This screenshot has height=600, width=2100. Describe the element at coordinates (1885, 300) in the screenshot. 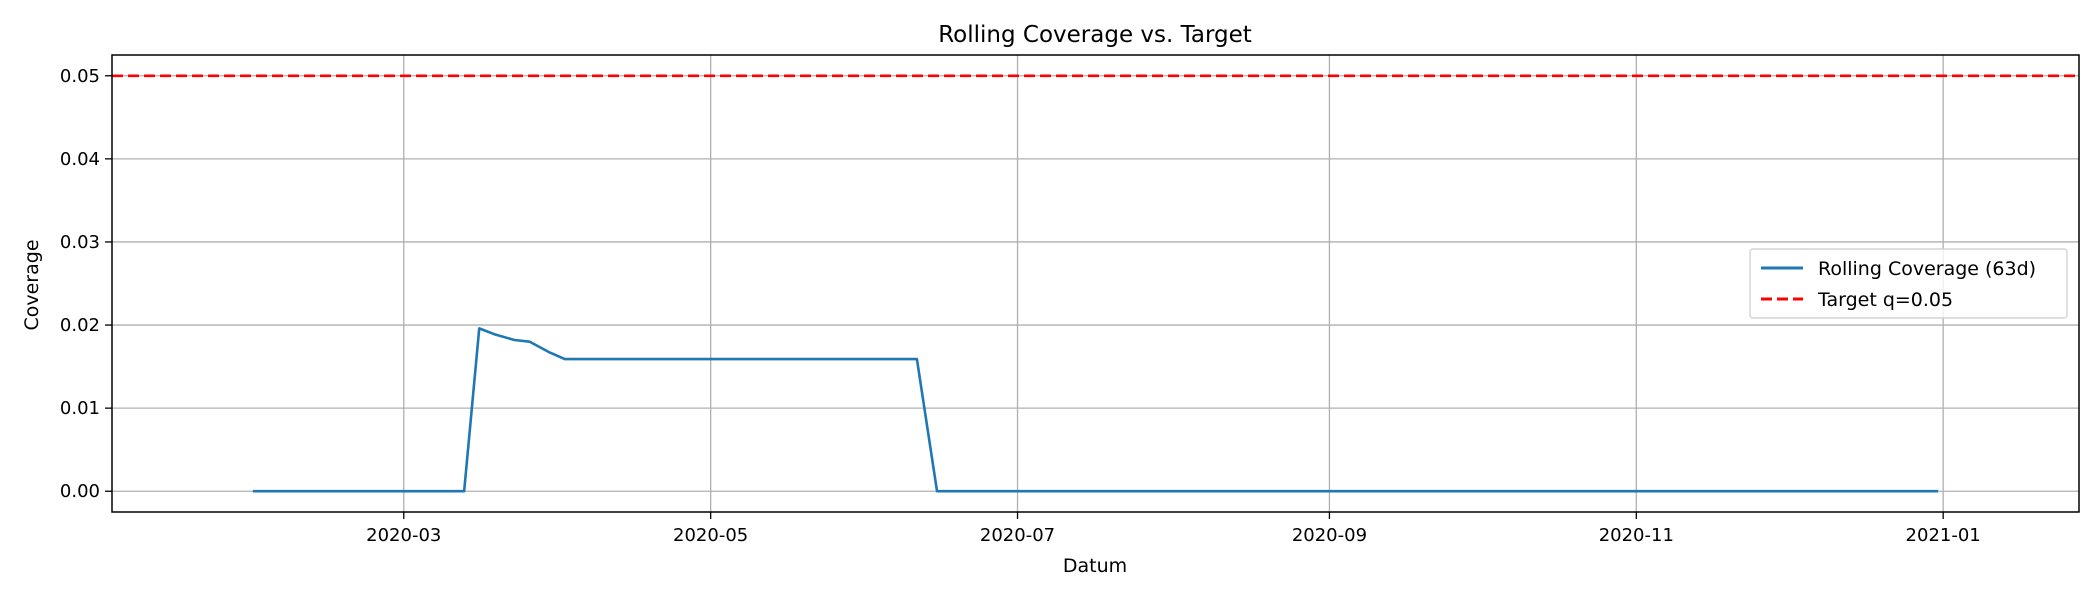

I see `legend-label-target: Target q=0.05` at that location.